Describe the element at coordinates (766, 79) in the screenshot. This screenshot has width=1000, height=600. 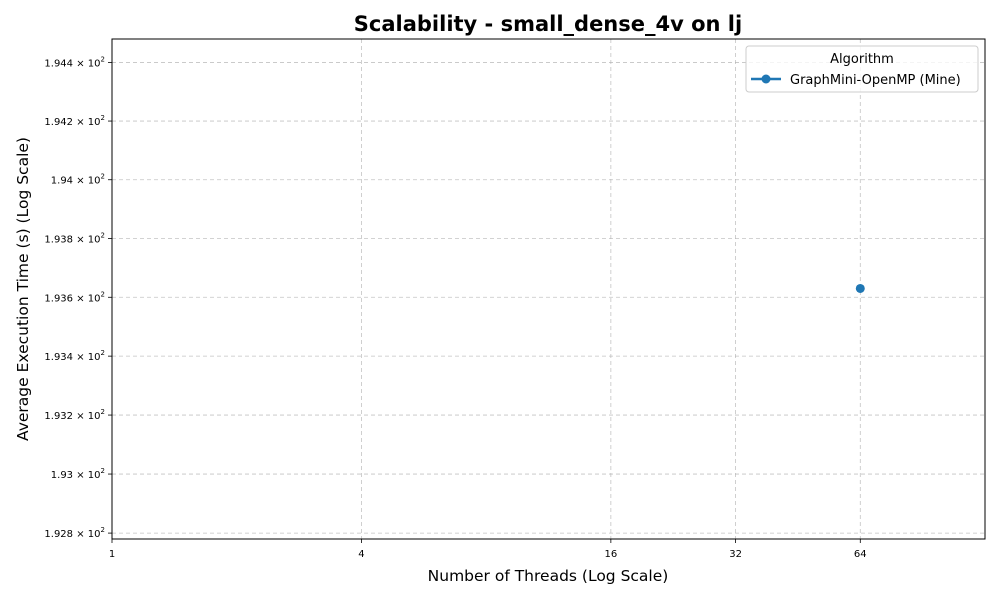
I see `legend-marker` at that location.